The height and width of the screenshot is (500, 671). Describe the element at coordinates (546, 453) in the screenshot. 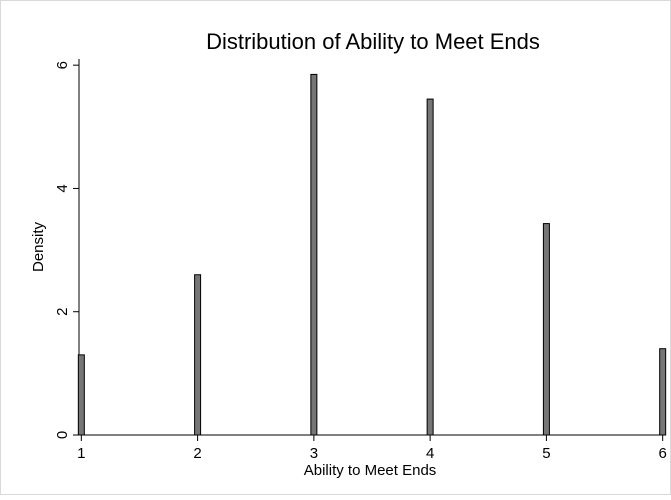

I see `x-tick-label-5: 5` at that location.